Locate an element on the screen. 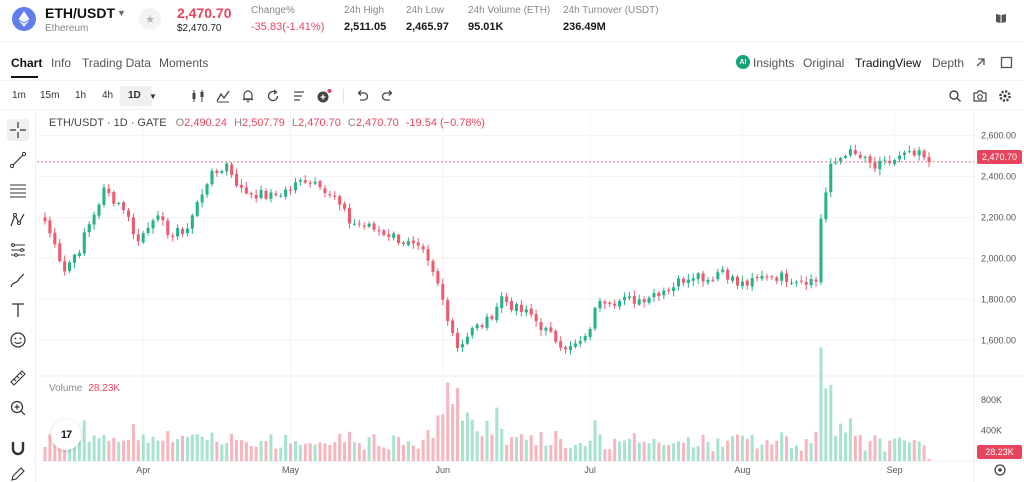 Image resolution: width=1024 pixels, height=482 pixels. tab-moments: Moments is located at coordinates (184, 63).